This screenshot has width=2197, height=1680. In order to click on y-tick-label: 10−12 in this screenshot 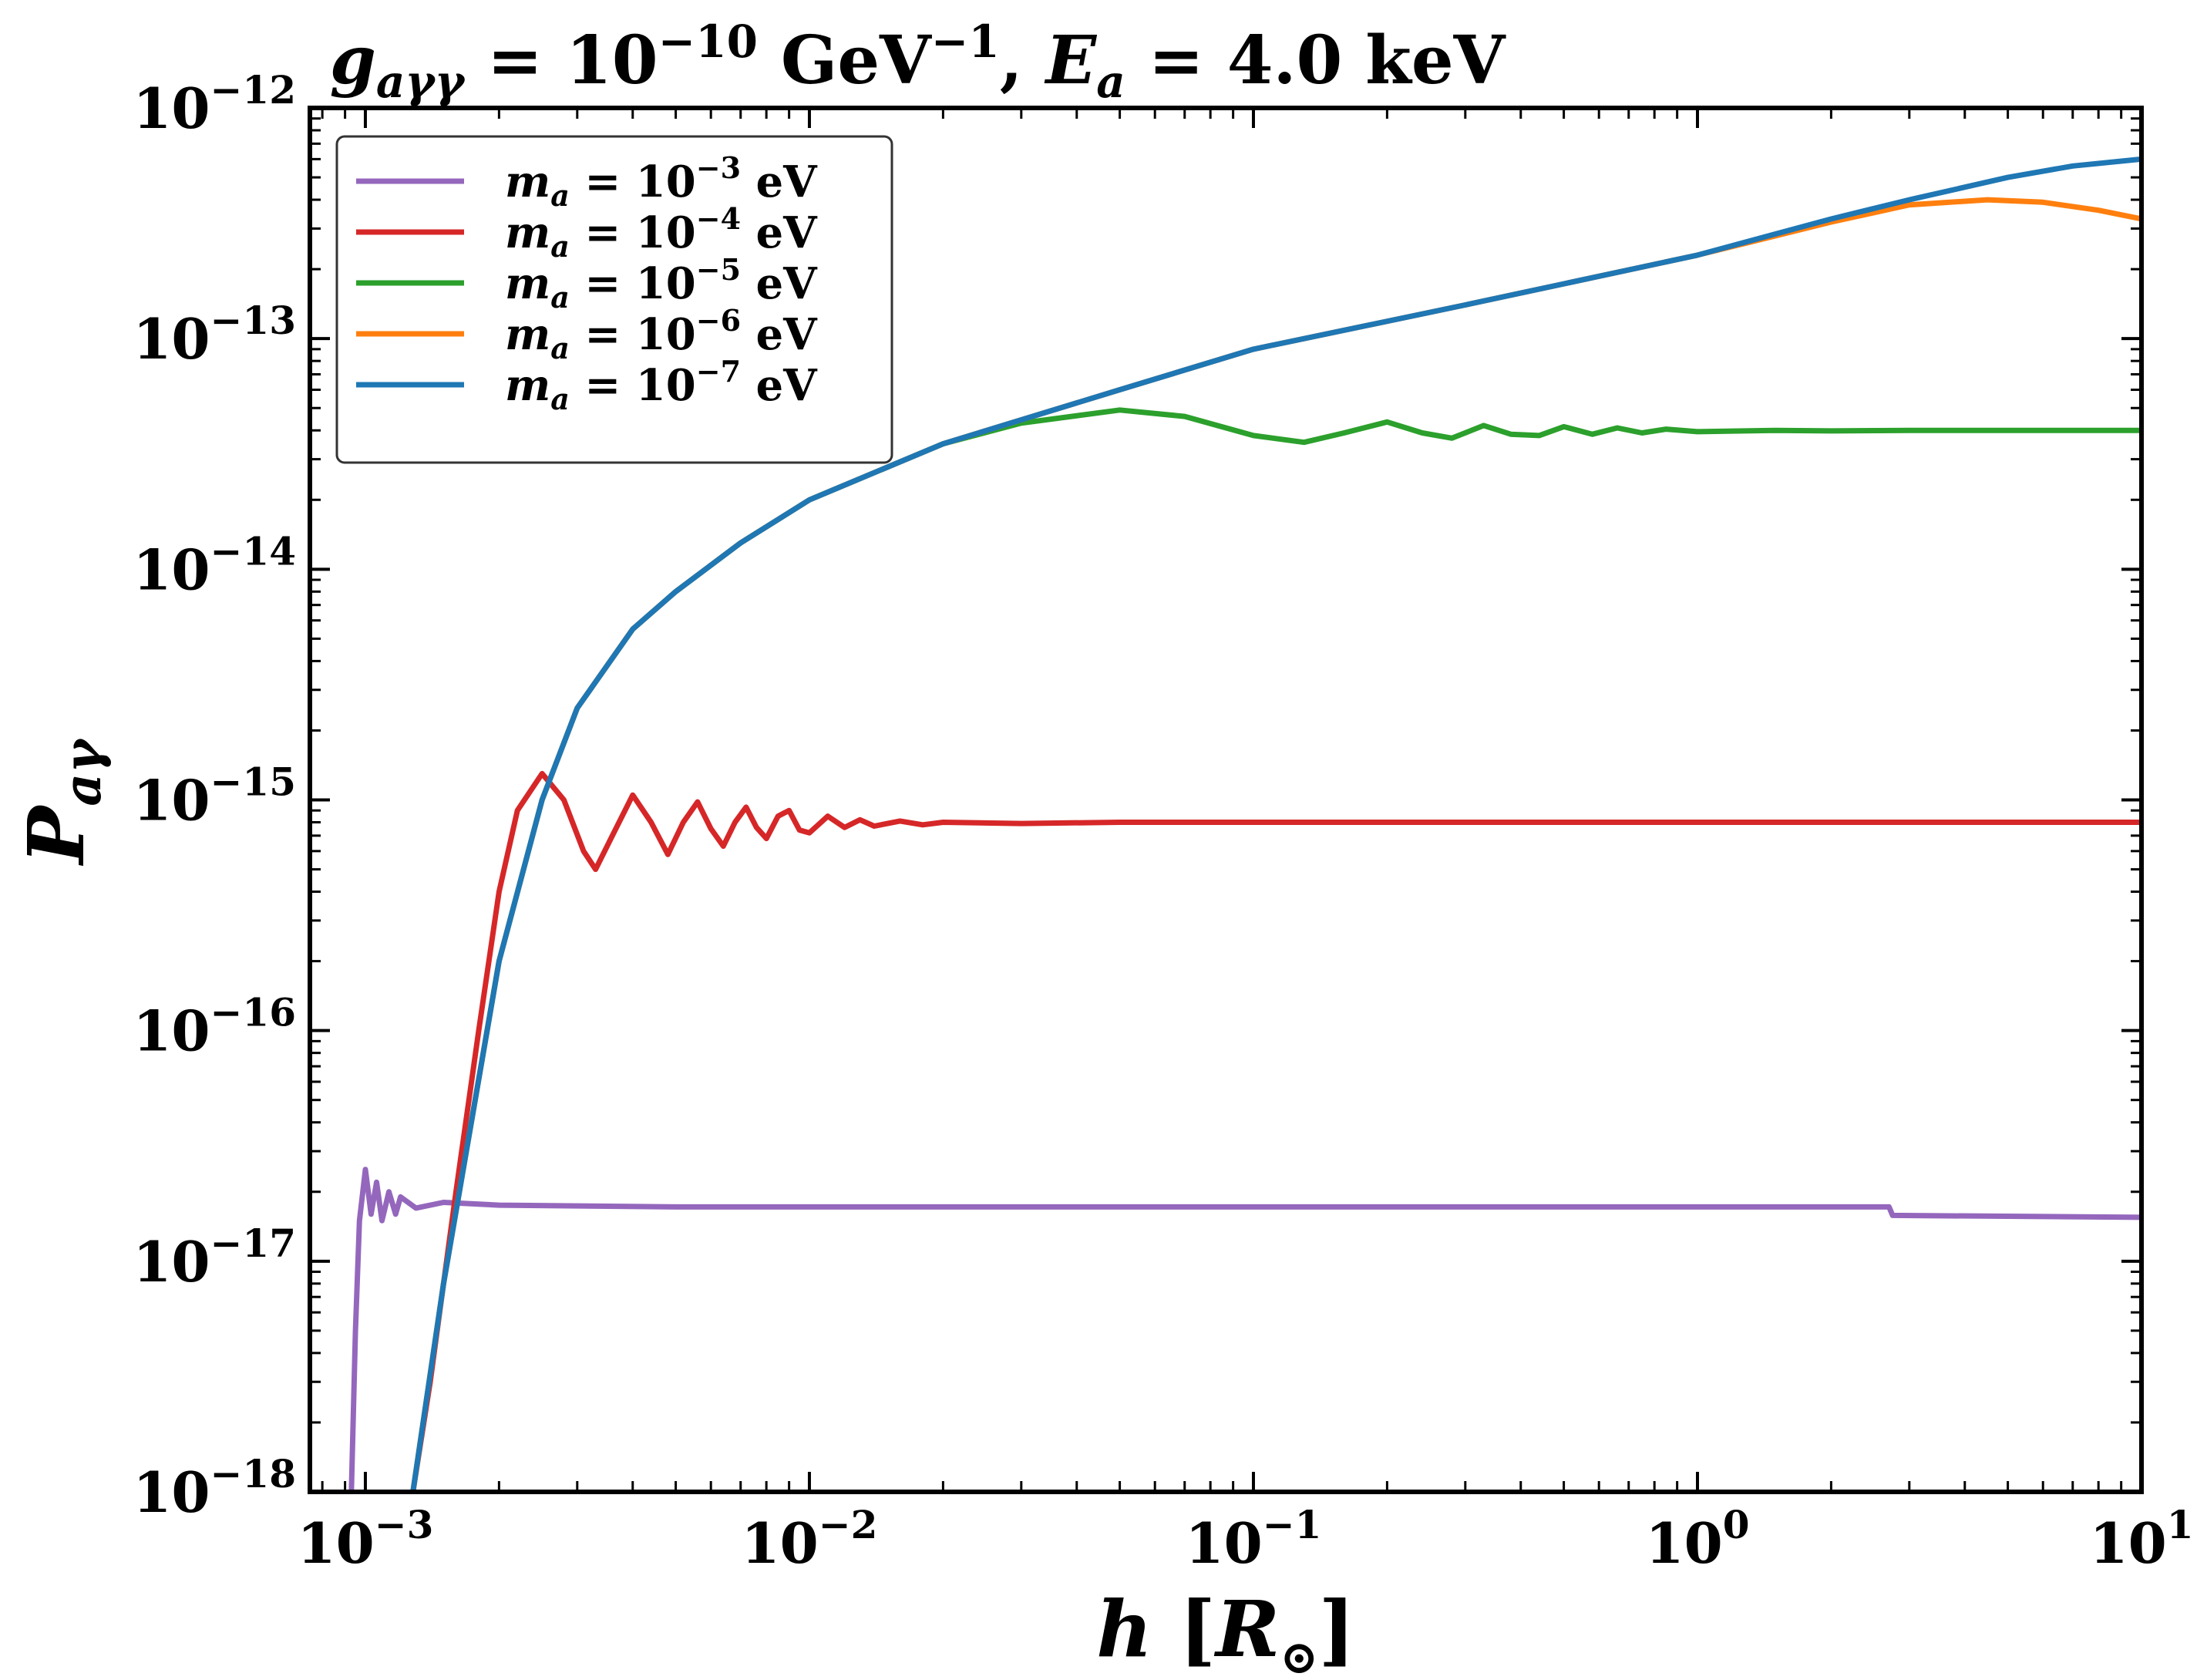, I will do `click(214, 104)`.